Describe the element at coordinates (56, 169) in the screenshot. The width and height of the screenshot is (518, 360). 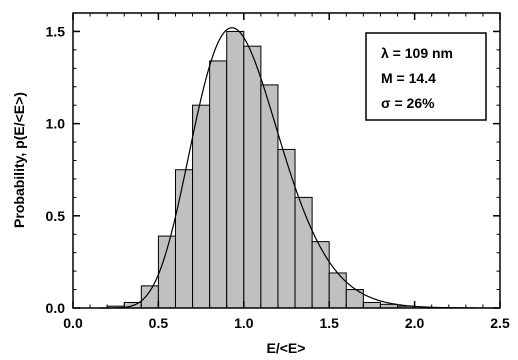
I see `y-tick-labels: 0.0 0.5 1.0 1.5` at that location.